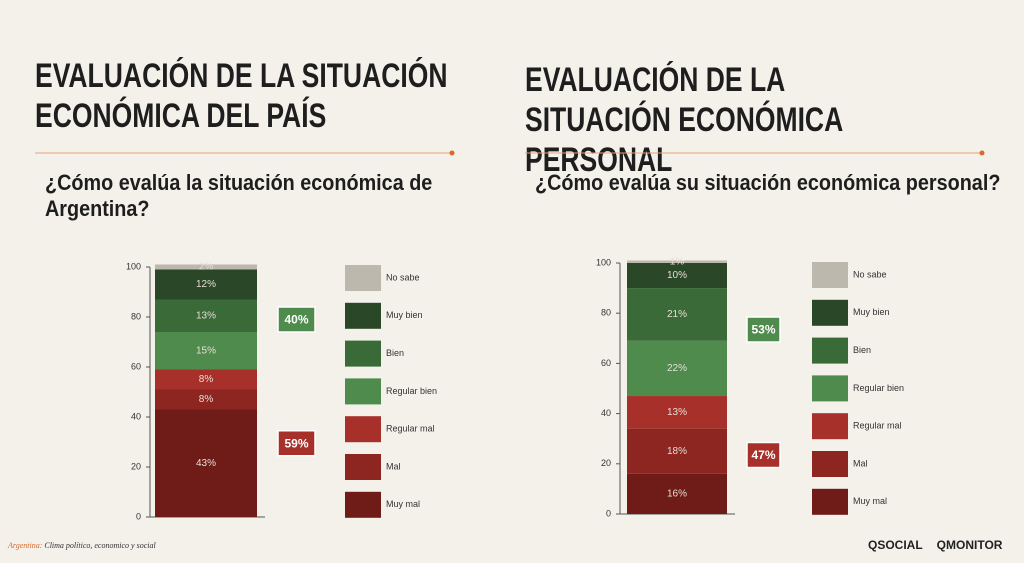 This screenshot has height=563, width=1024. I want to click on summary-label: 53%, so click(763, 330).